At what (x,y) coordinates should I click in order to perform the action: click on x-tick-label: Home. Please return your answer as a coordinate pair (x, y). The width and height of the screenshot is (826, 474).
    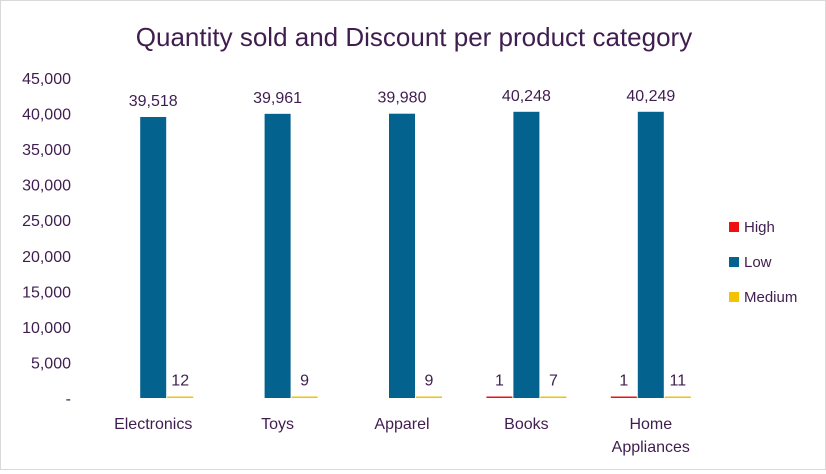
    Looking at the image, I should click on (650, 424).